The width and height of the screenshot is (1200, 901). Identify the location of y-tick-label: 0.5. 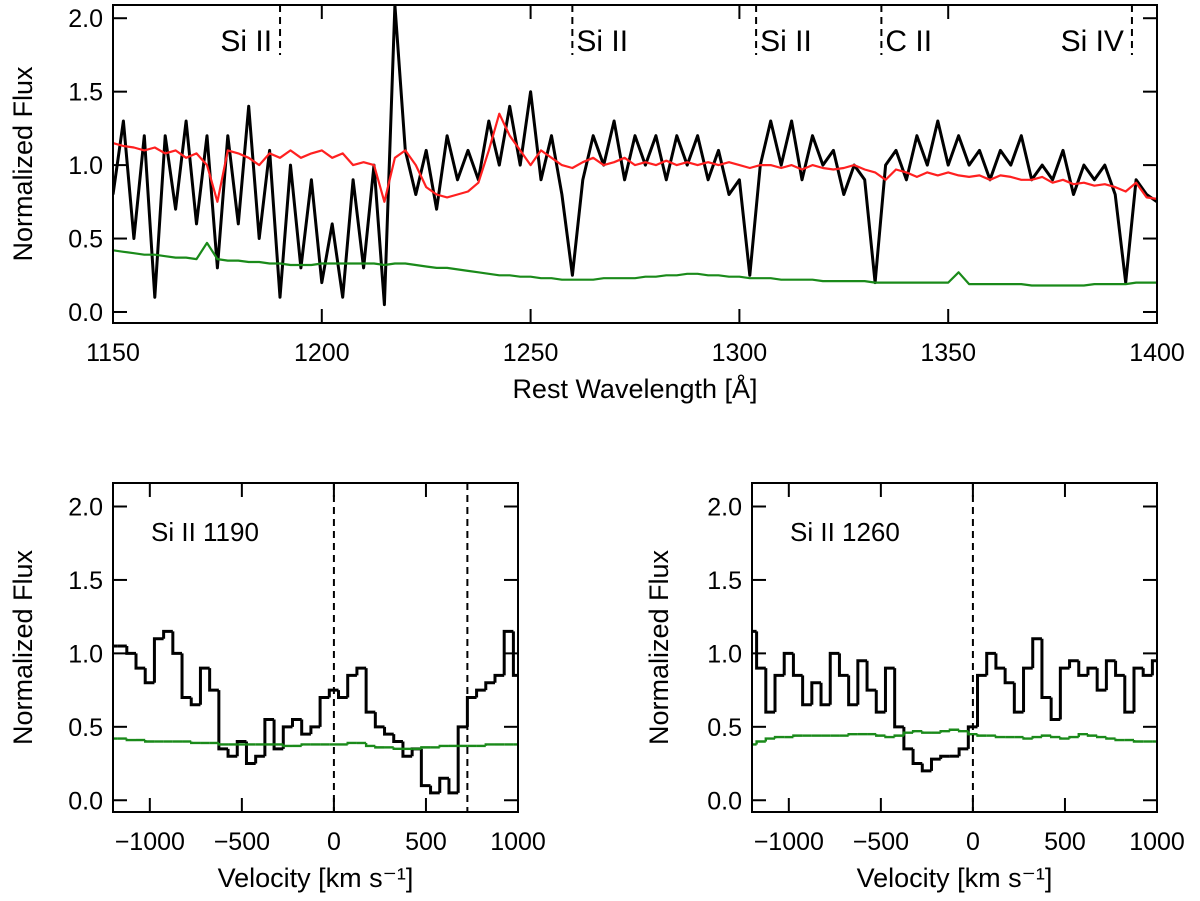
(85, 240).